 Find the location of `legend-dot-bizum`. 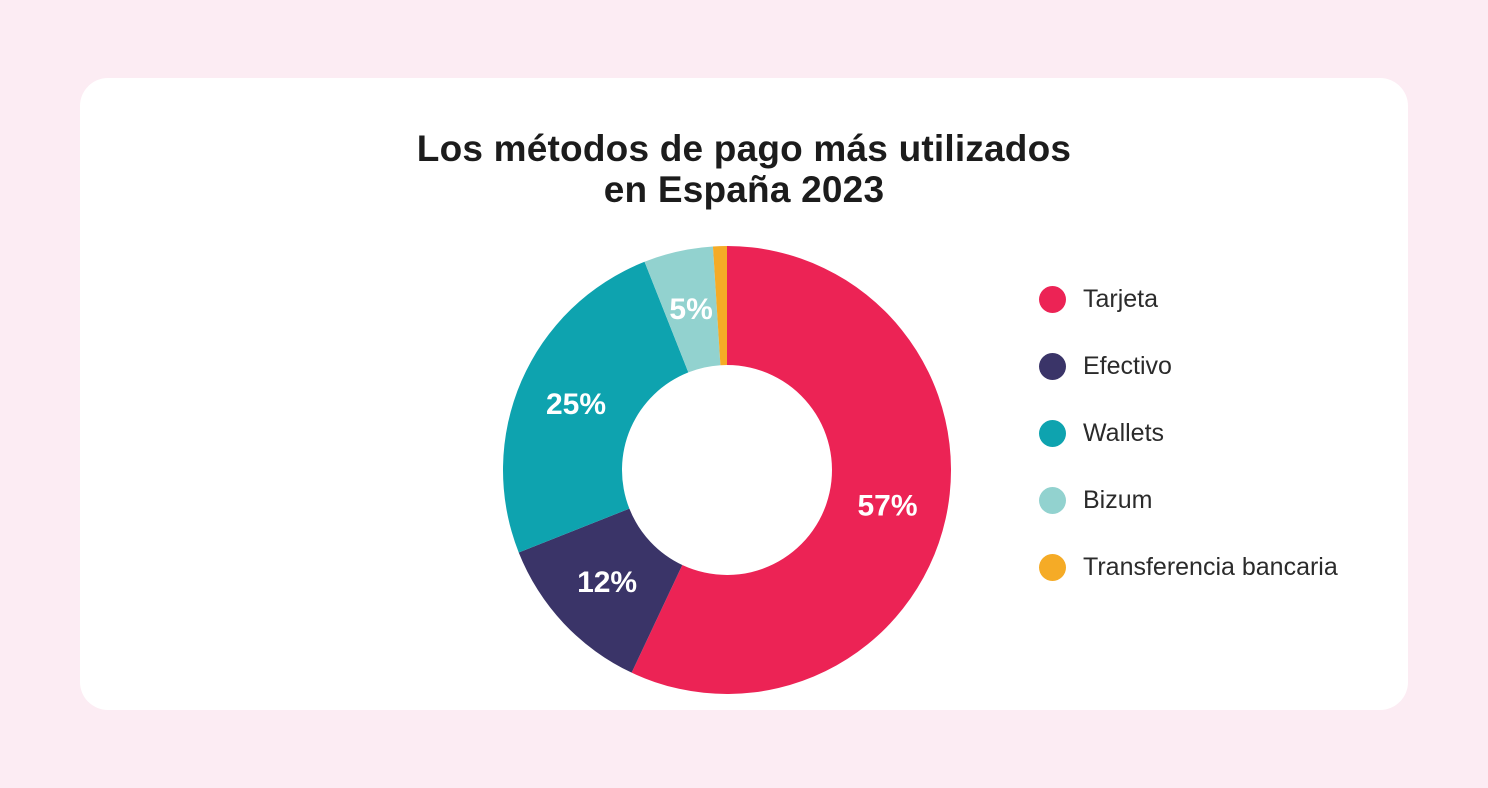

legend-dot-bizum is located at coordinates (1052, 500).